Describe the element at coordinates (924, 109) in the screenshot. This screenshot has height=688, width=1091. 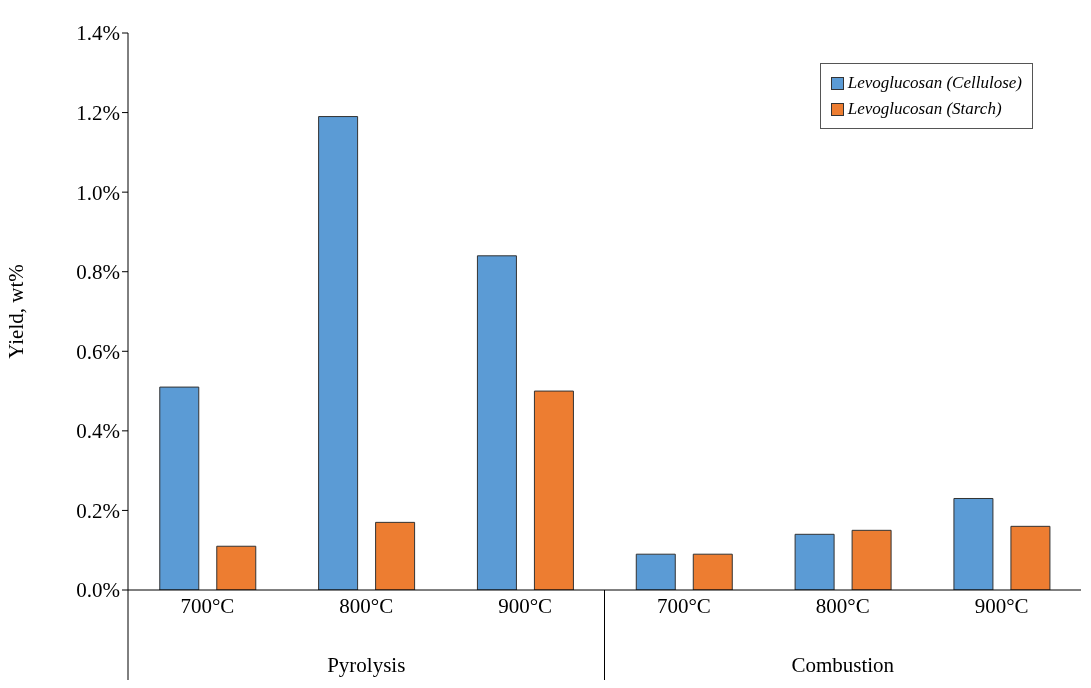
I see `legend-label: Levoglucosan (Starch)` at that location.